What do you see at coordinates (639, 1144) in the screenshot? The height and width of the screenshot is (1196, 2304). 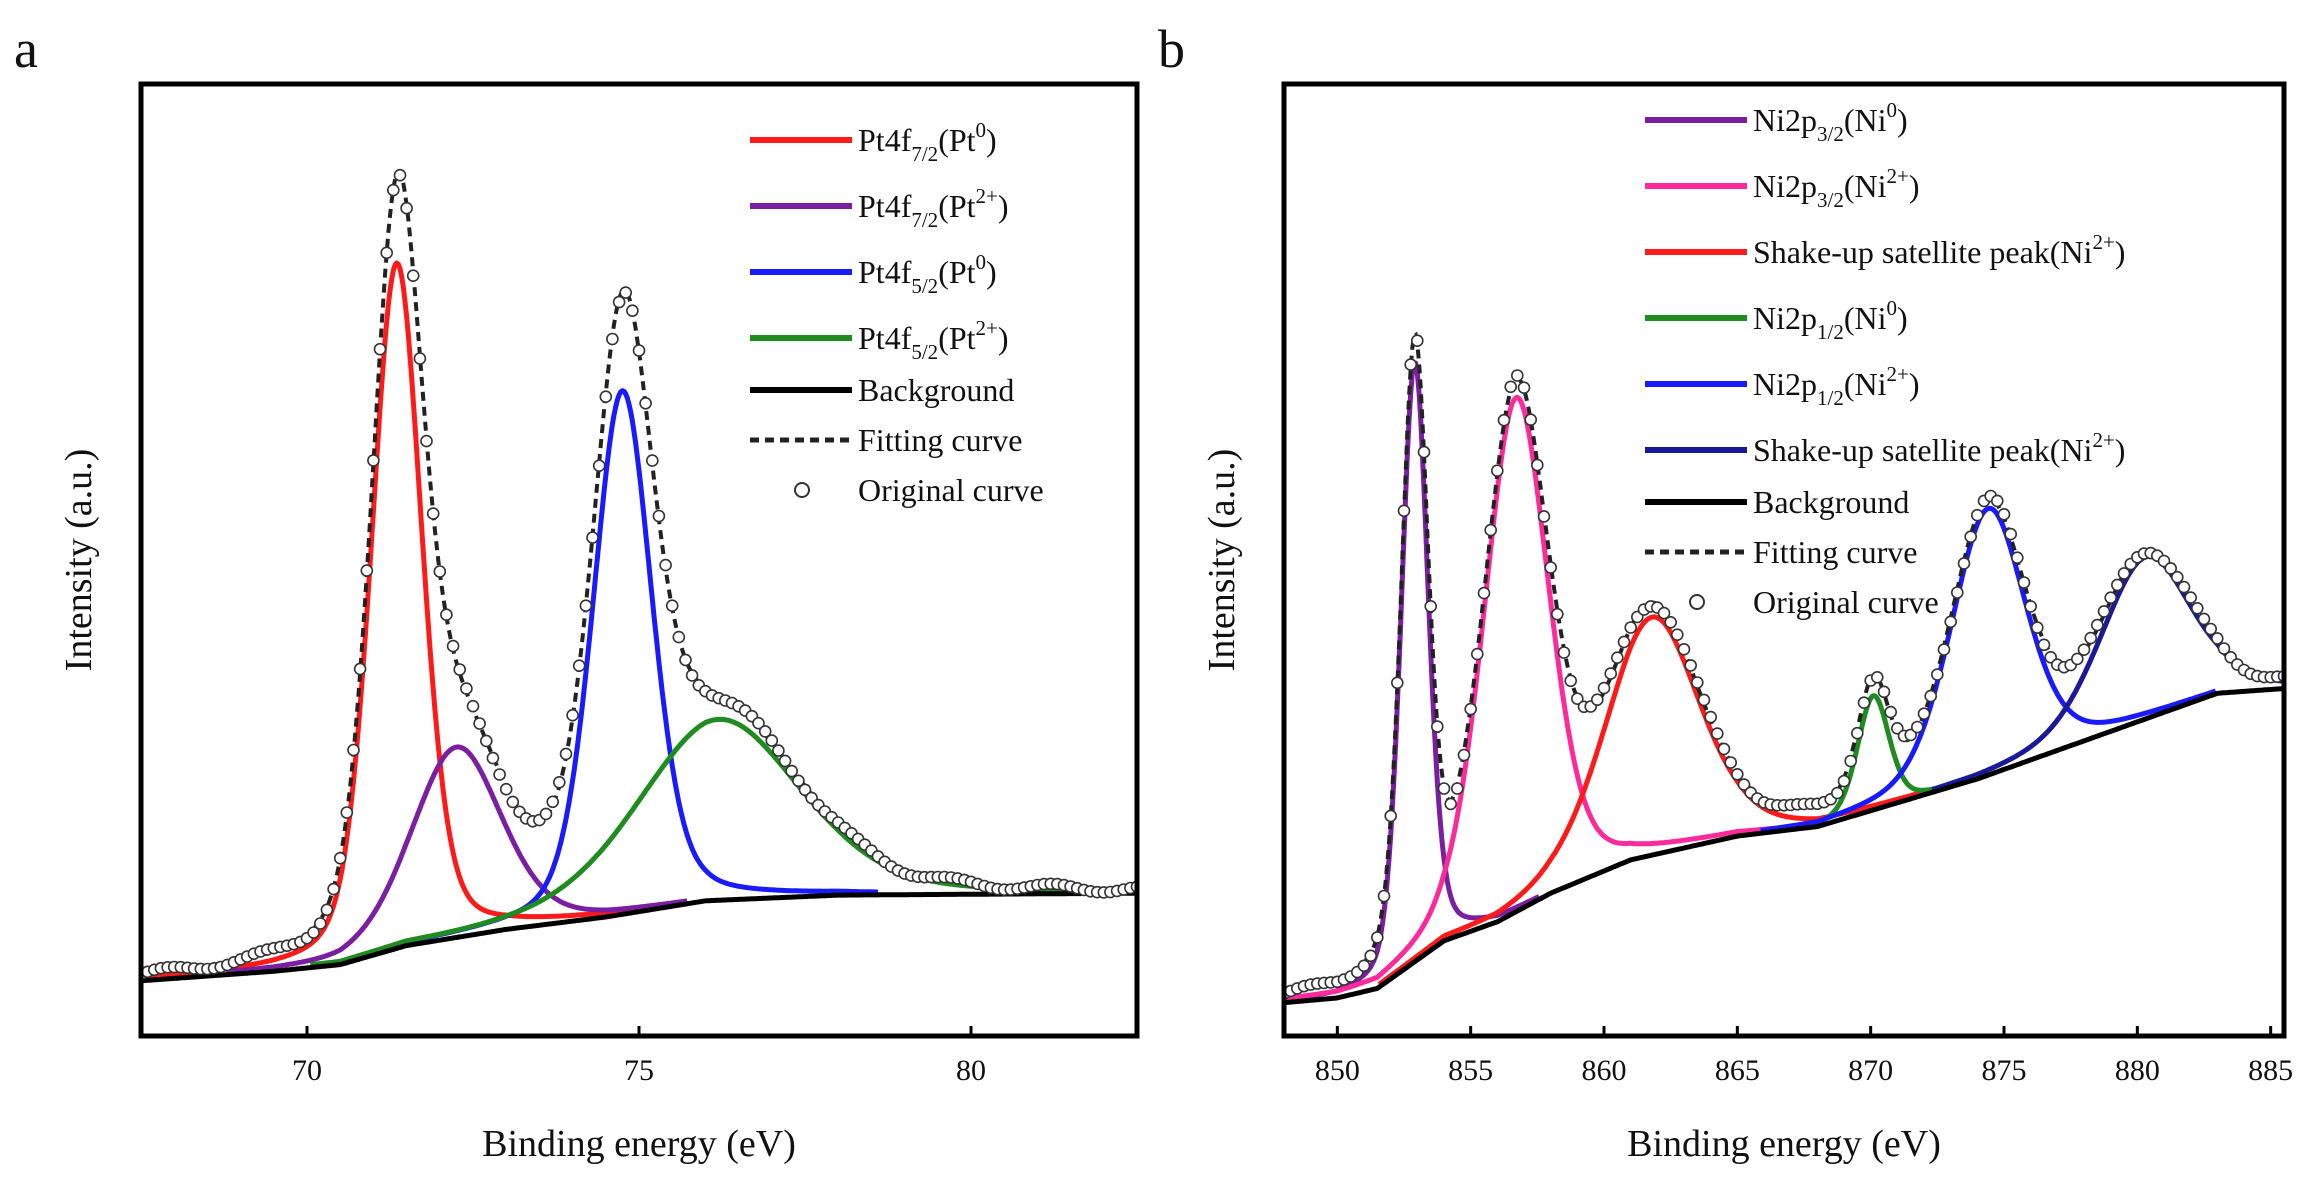 I see `x-axis-title-a: Binding energy (eV)` at bounding box center [639, 1144].